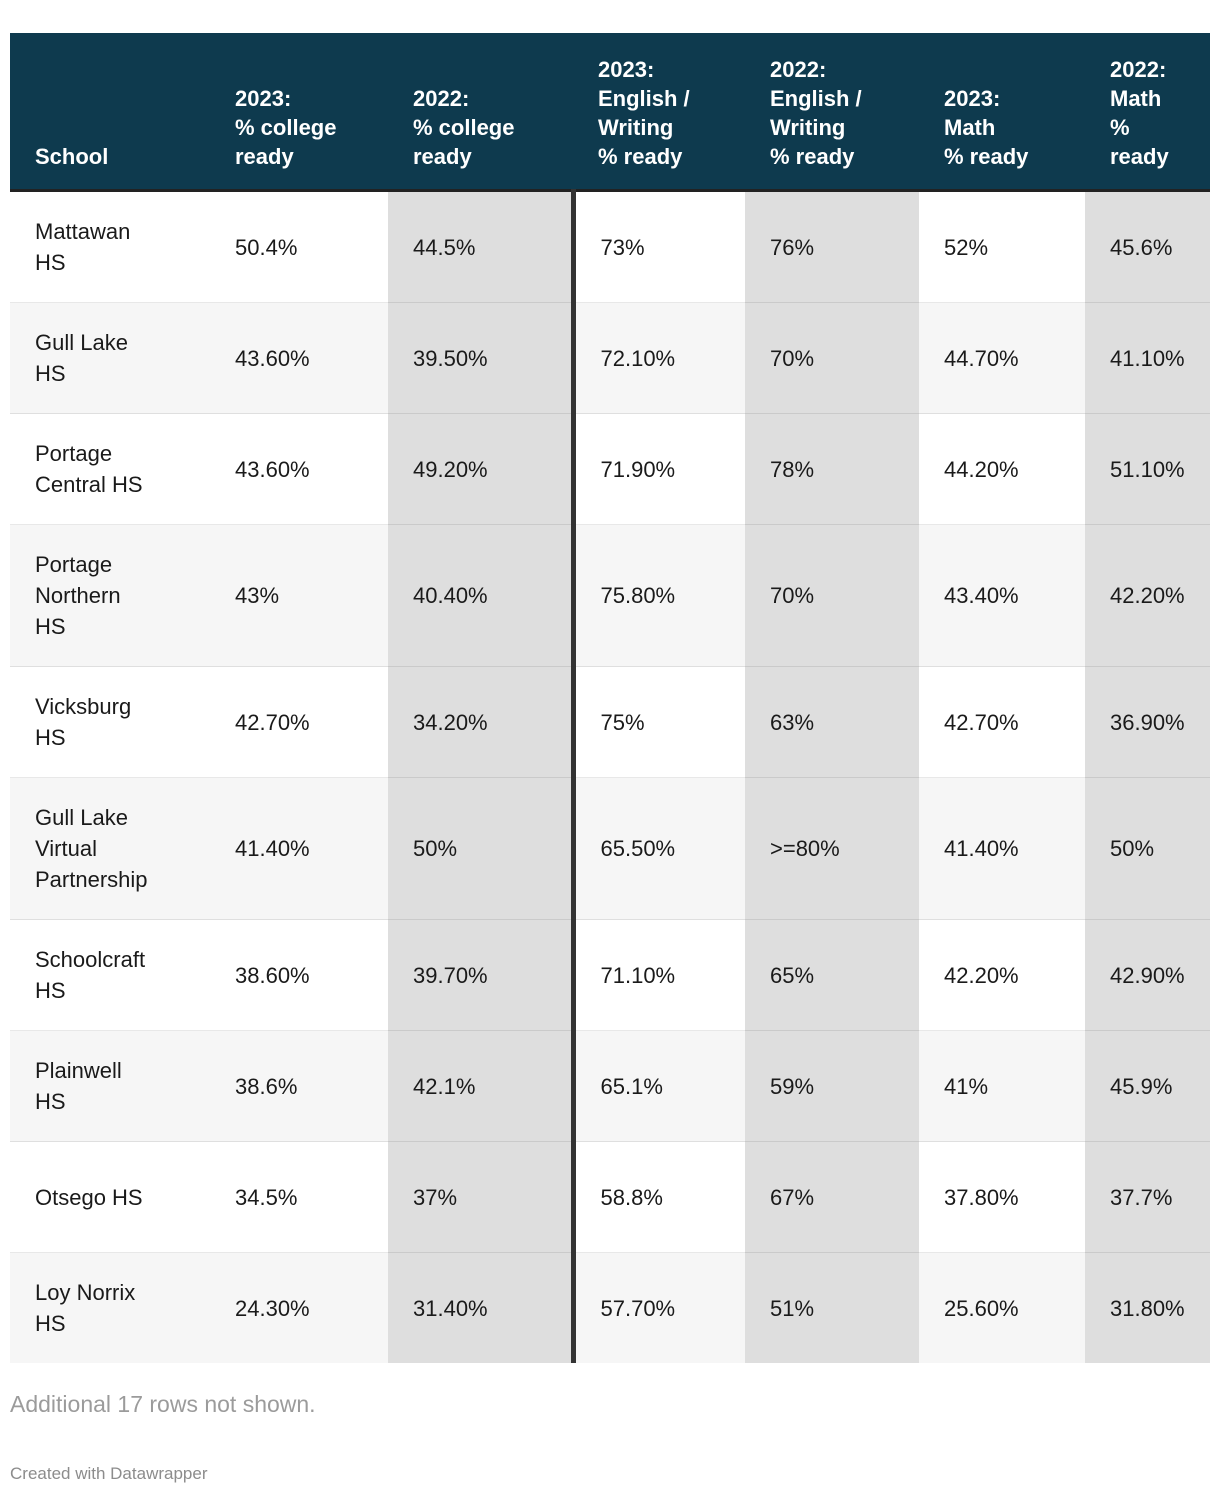  Describe the element at coordinates (659, 1307) in the screenshot. I see `value-cell: 57.70%` at that location.